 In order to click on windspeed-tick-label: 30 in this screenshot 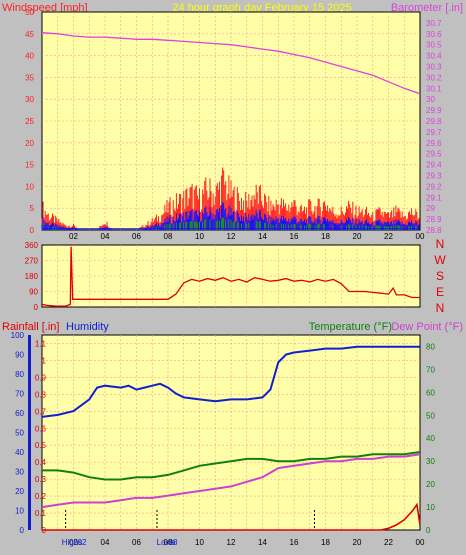, I will do `click(29, 99)`.